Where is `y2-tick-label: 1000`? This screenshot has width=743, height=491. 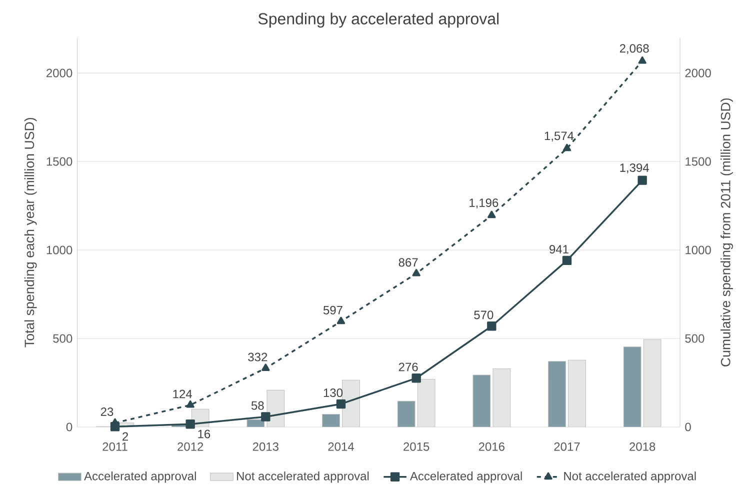 y2-tick-label: 1000 is located at coordinates (698, 250).